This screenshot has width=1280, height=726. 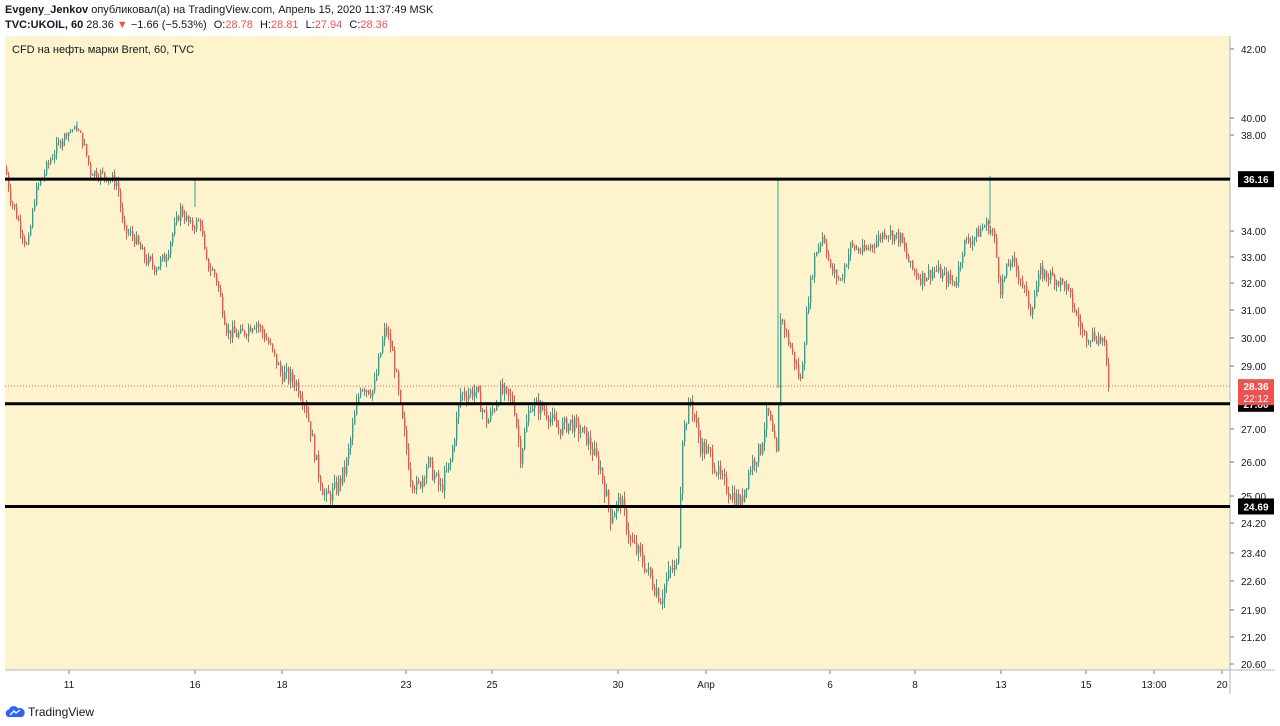 I want to click on price-axis-background, so click(x=1252, y=353).